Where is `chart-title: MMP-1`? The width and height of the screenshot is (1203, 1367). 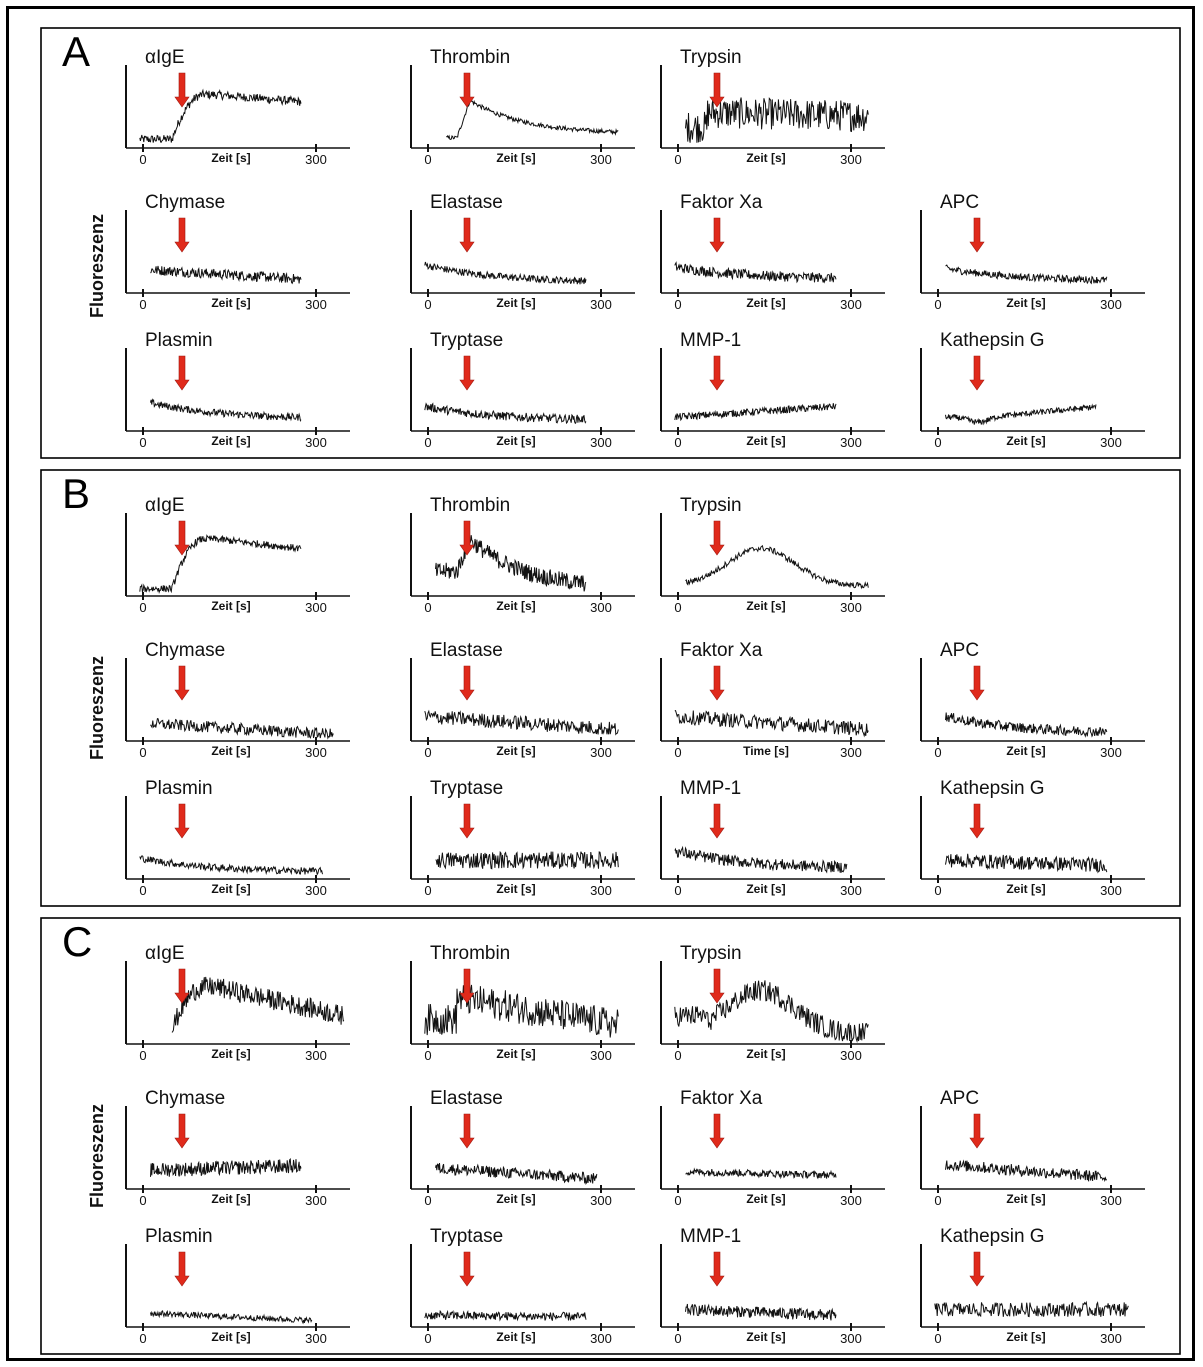 chart-title: MMP-1 is located at coordinates (710, 788).